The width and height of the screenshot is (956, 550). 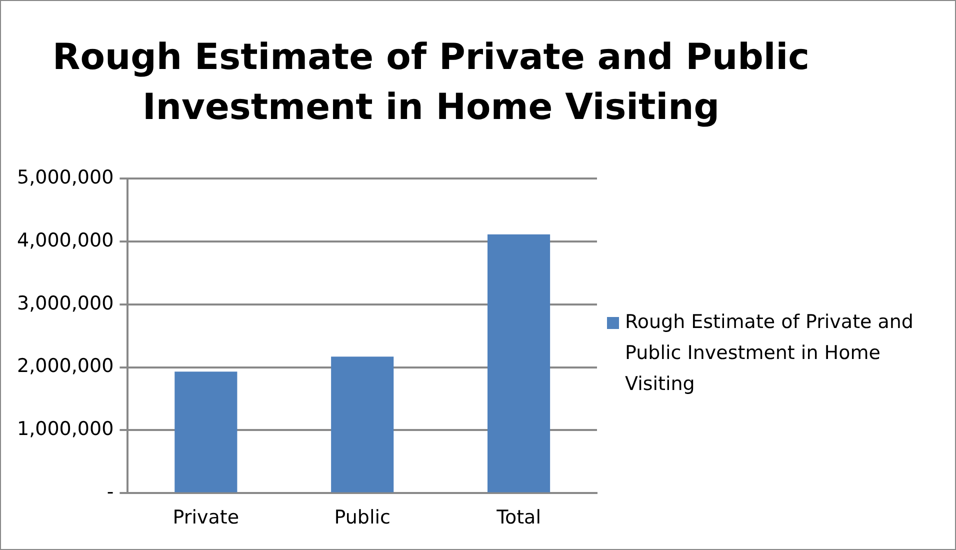 I want to click on x-tick-label: Total, so click(x=518, y=517).